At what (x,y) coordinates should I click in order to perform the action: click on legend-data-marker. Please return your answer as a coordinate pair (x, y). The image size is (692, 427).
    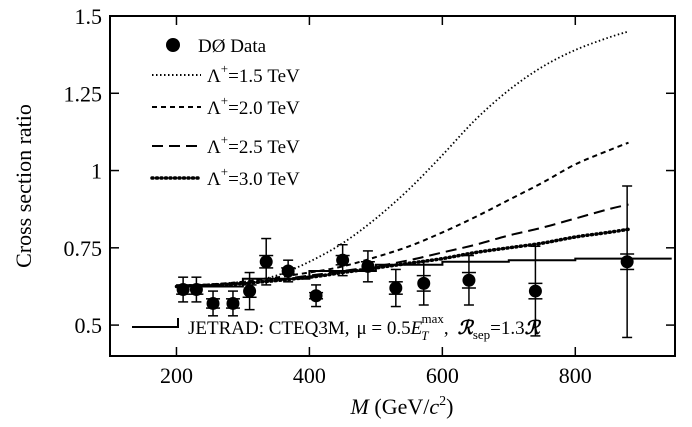
    Looking at the image, I should click on (173, 45).